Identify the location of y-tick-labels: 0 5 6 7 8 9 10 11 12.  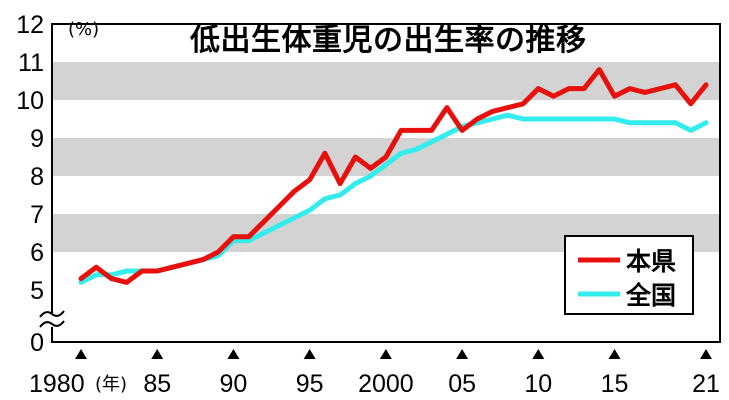
(30, 184).